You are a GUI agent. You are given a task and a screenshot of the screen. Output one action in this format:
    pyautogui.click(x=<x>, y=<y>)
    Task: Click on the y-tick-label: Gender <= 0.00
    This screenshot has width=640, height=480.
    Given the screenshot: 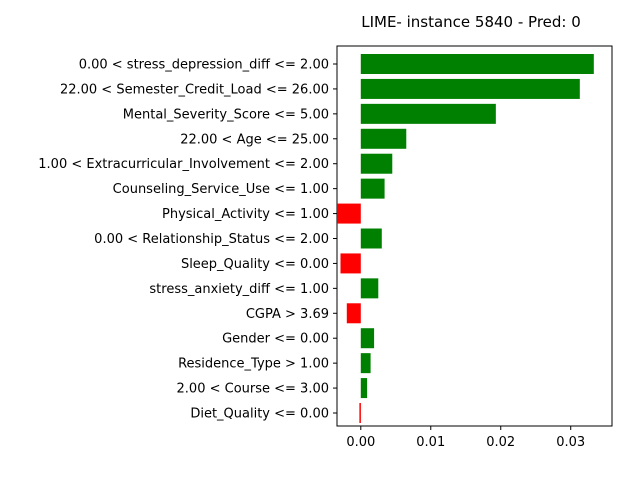 What is the action you would take?
    pyautogui.click(x=275, y=339)
    